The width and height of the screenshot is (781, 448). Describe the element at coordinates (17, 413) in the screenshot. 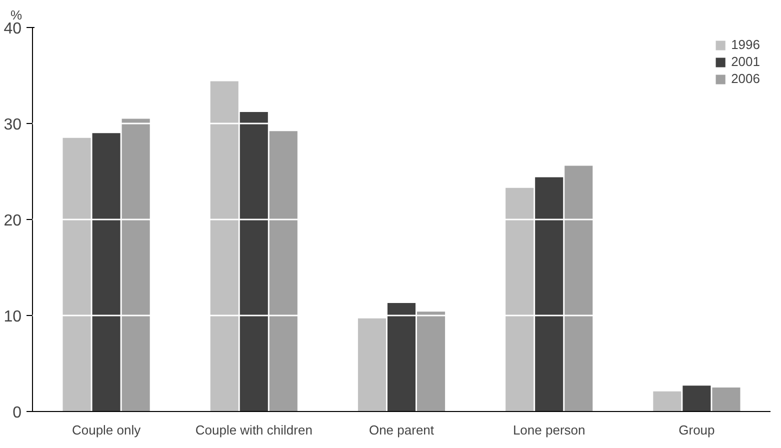

I see `y-tick-label: 0` at that location.